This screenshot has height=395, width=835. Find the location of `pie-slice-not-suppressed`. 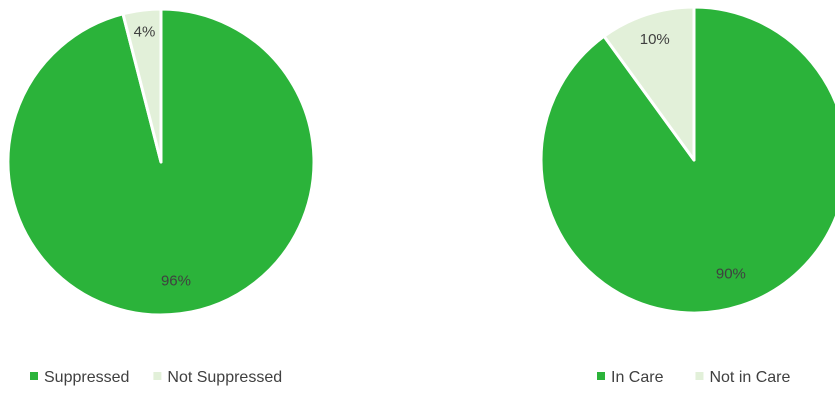

pie-slice-not-suppressed is located at coordinates (142, 85).